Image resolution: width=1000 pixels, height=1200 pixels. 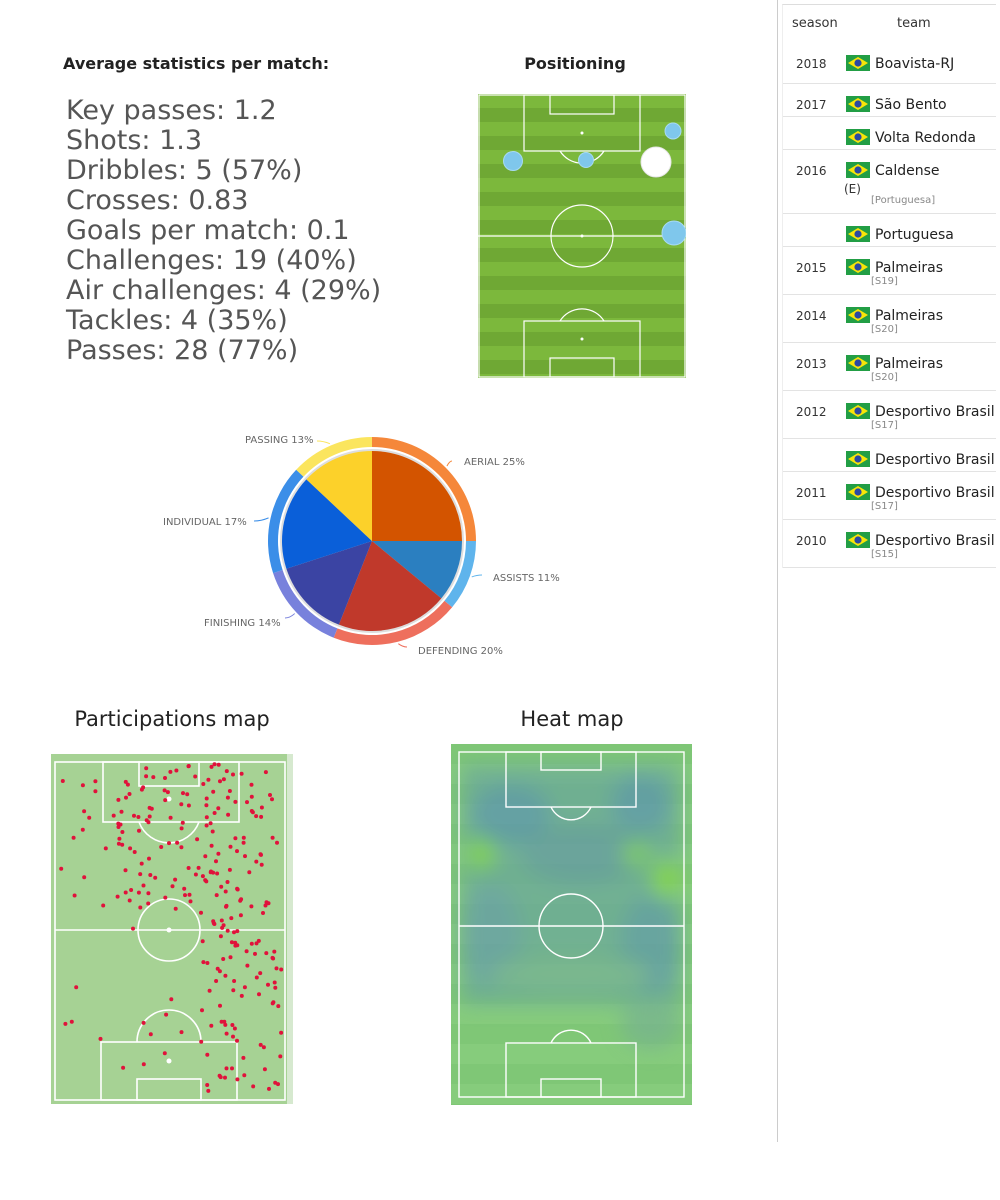 I want to click on career-row: 2017 São Bento, so click(x=889, y=100).